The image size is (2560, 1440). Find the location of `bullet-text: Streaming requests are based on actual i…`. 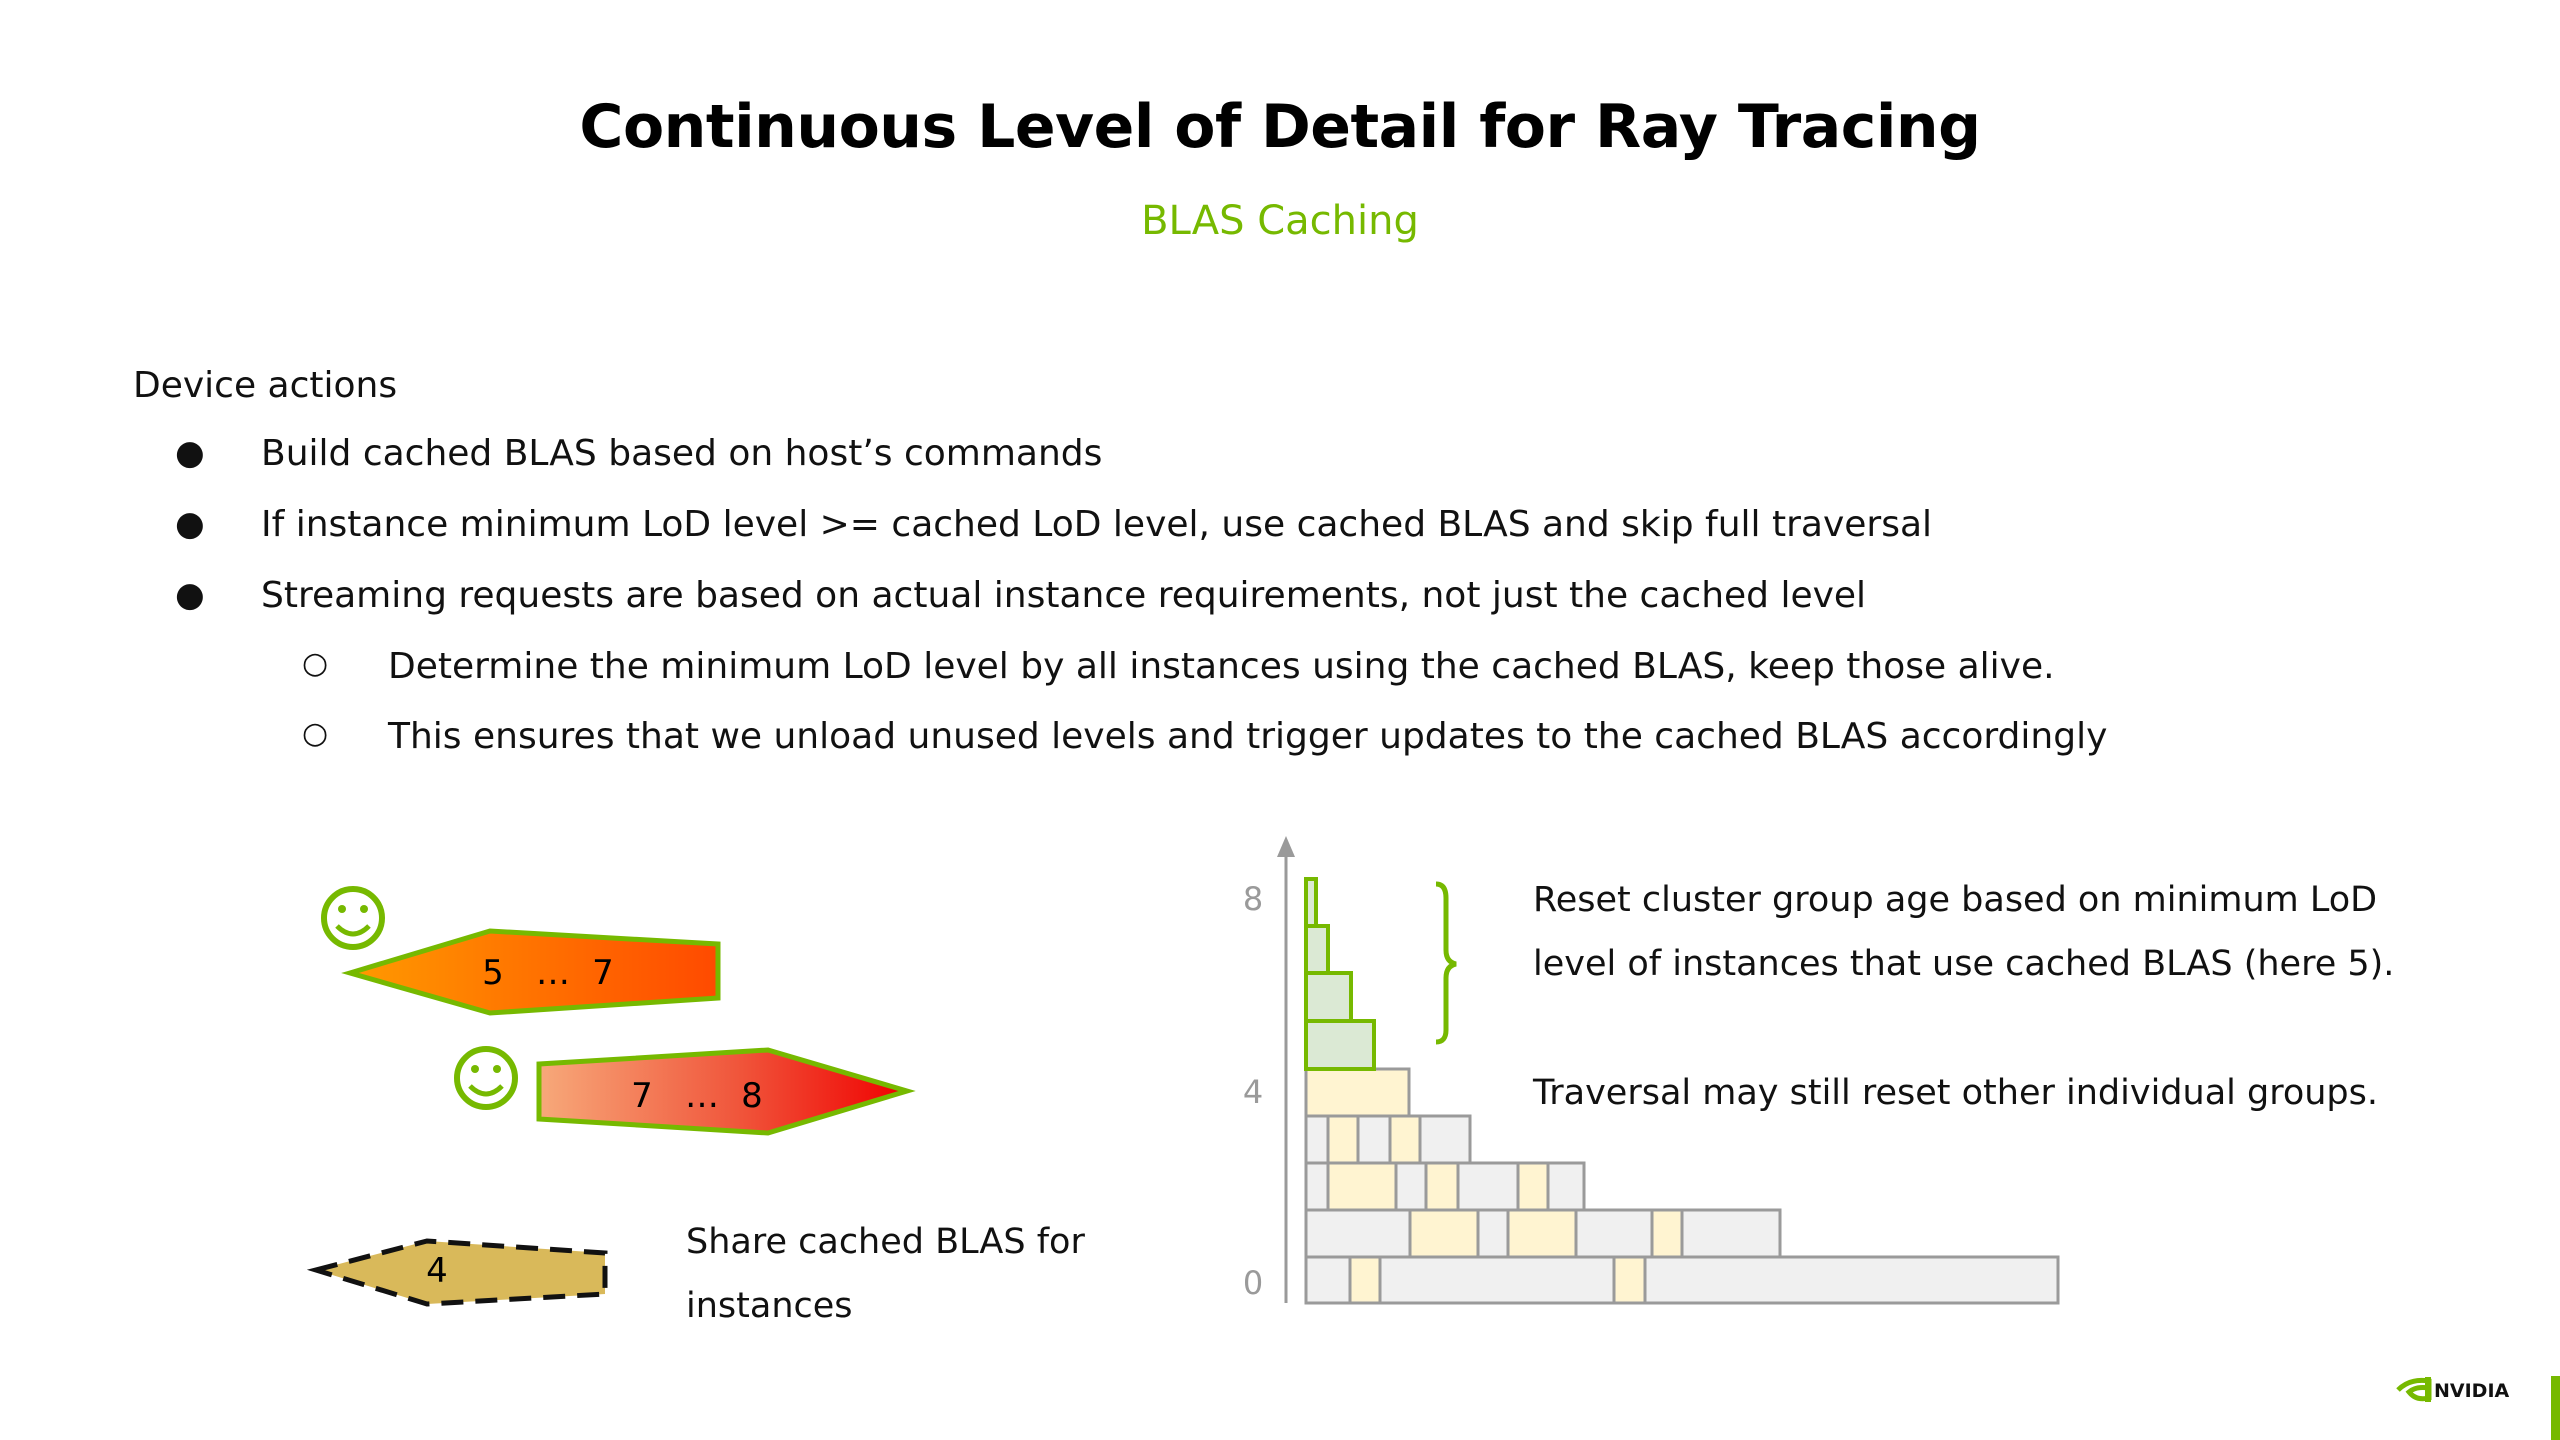

bullet-text: Streaming requests are based on actual i… is located at coordinates (1064, 595).